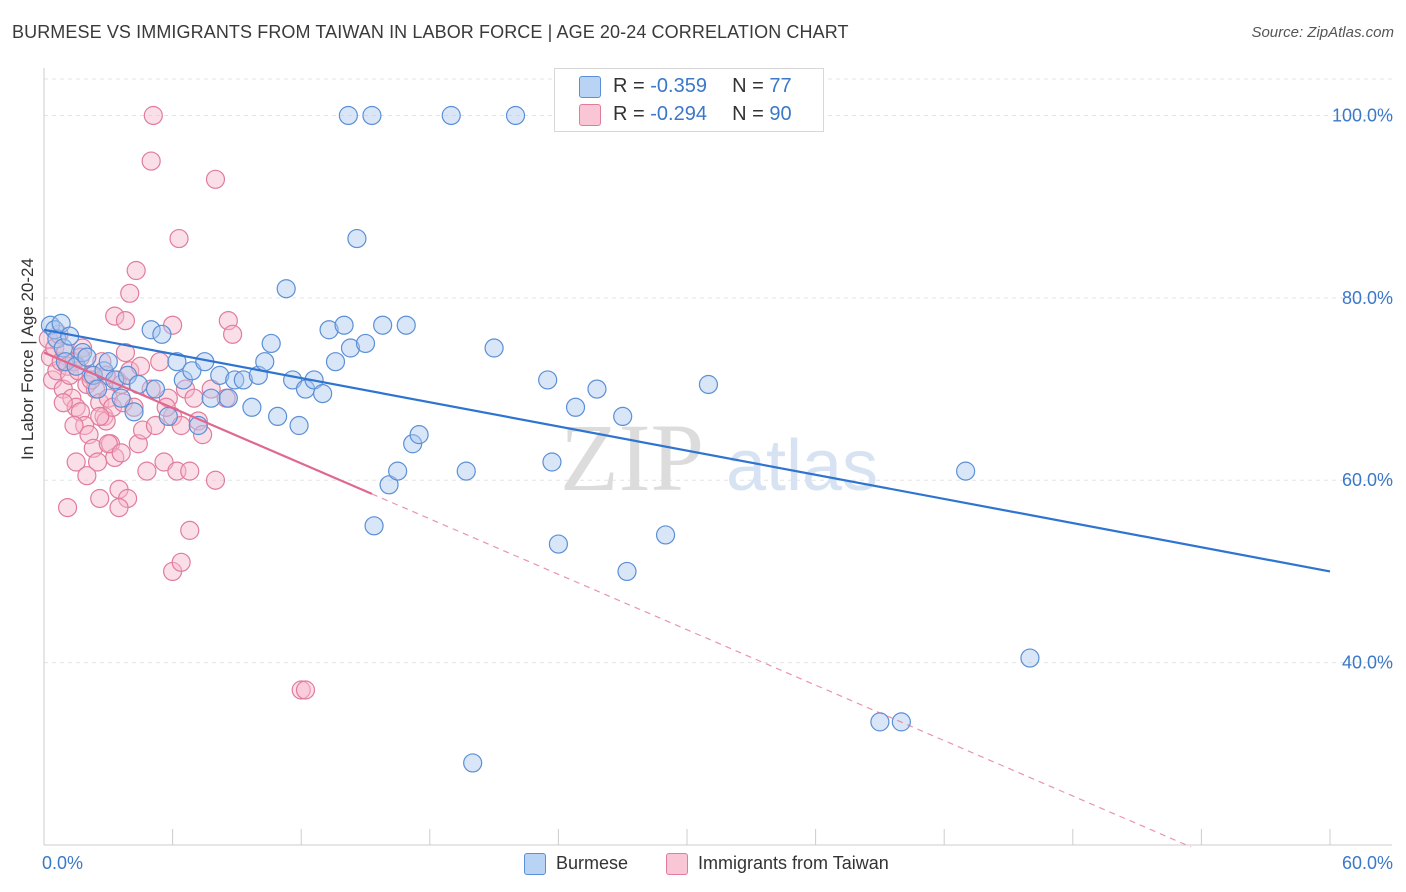  Describe the element at coordinates (632, 457) in the screenshot. I see `watermark-zip: ZIP` at that location.